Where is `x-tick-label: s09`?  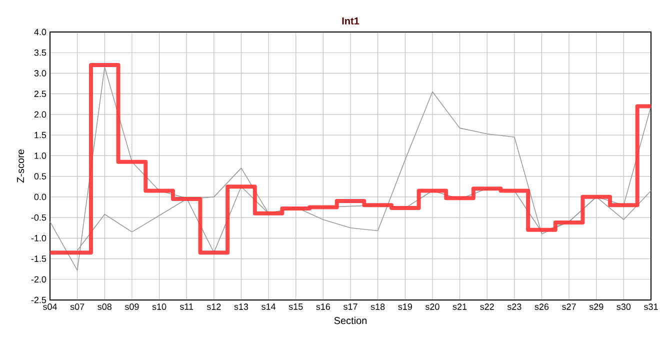
x-tick-label: s09 is located at coordinates (131, 307).